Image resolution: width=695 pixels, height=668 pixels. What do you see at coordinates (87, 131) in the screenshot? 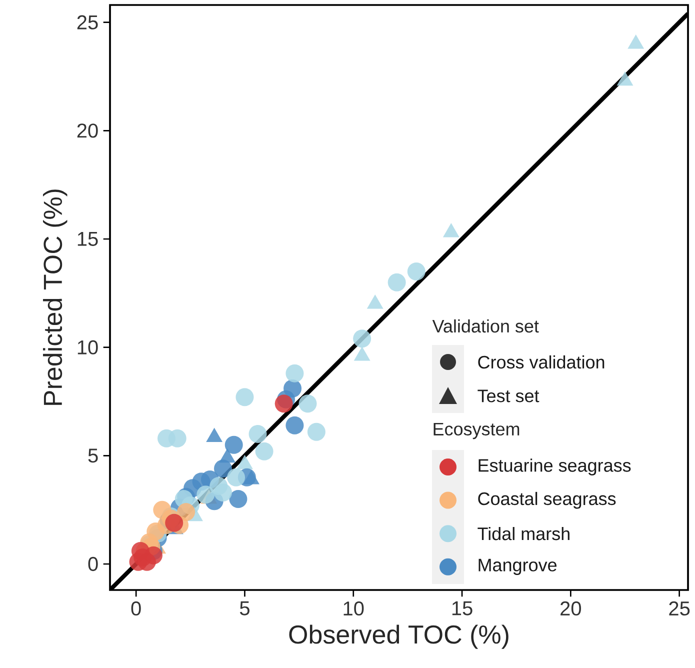
I see `y-tick-label: 20` at bounding box center [87, 131].